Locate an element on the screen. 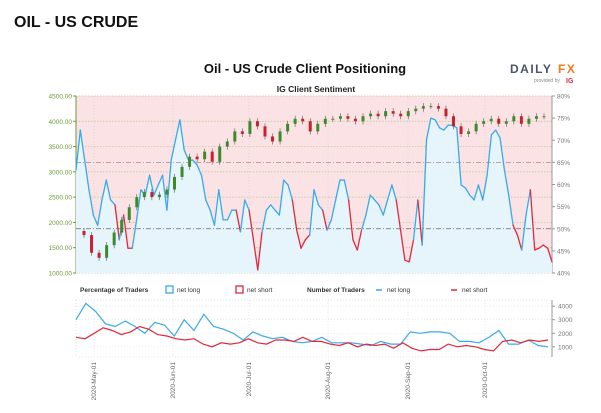  lower-axis-label: 1000 is located at coordinates (565, 347).